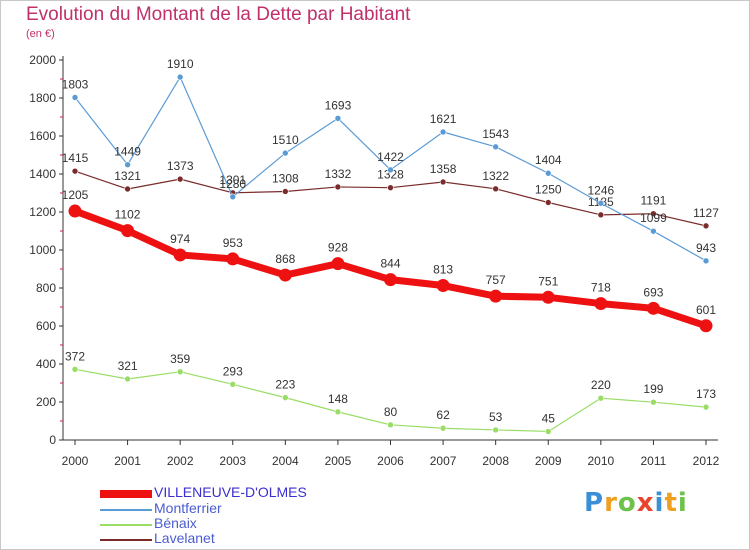  Describe the element at coordinates (42, 60) in the screenshot. I see `y-tick-label-2000: 2000` at that location.